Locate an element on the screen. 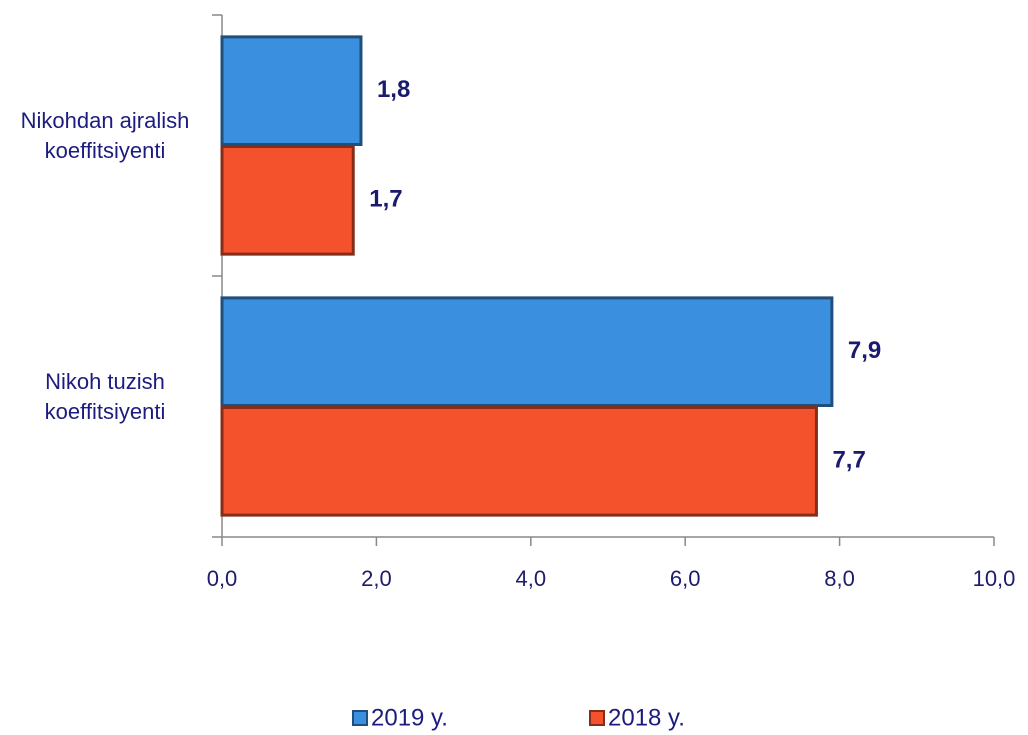 Image resolution: width=1028 pixels, height=735 pixels. x-tick-label: 4,0 is located at coordinates (531, 578).